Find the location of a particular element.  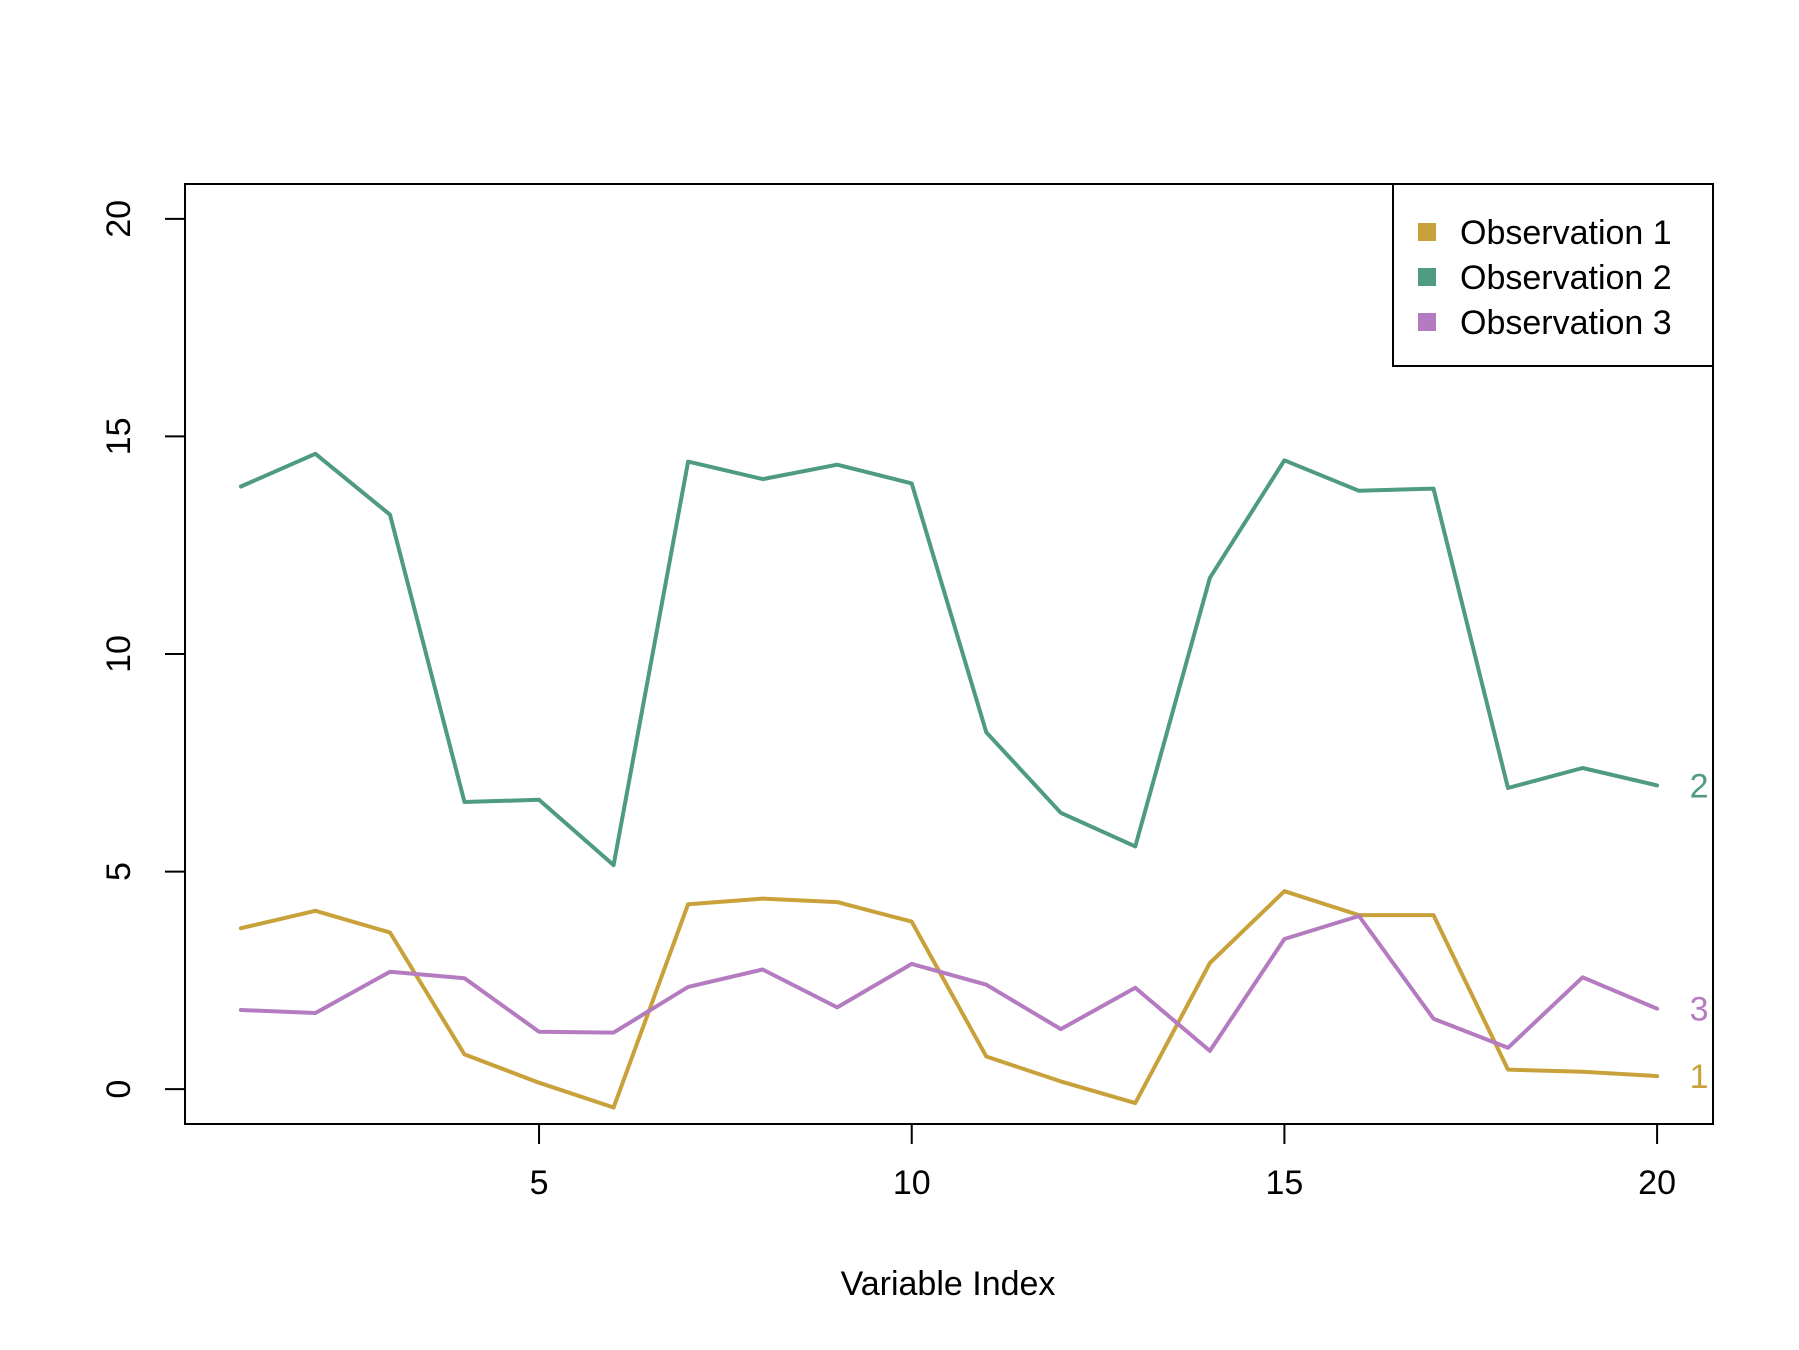

x-axis-label: Variable Index is located at coordinates (948, 1284).